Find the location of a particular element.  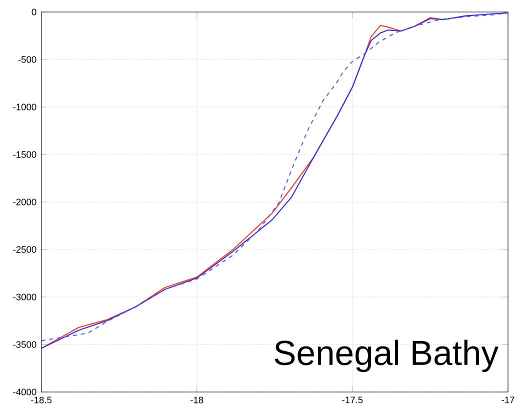

x-tick-label: -18.5 is located at coordinates (41, 400).